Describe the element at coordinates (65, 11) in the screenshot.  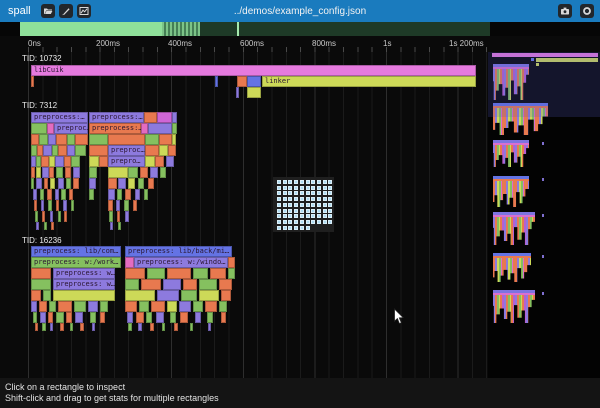
I see `measure-tool-button` at that location.